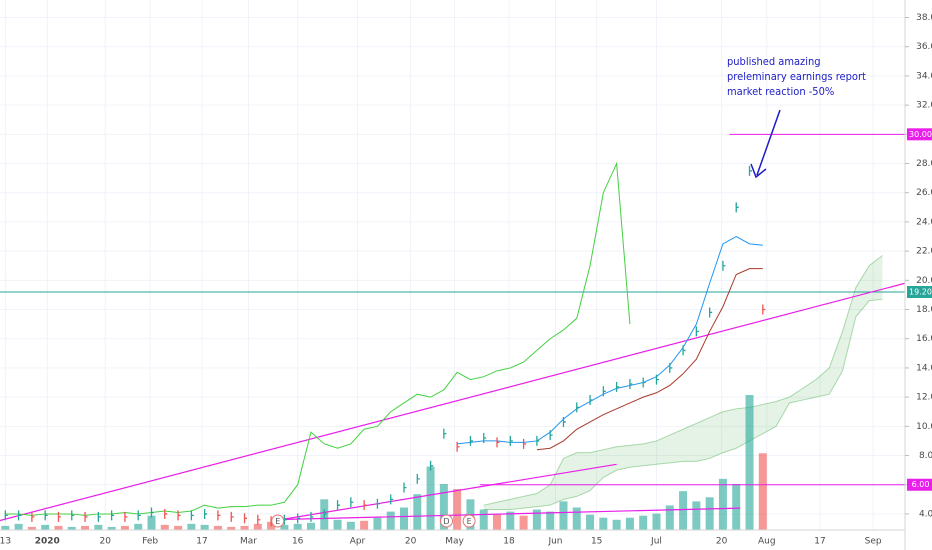 The height and width of the screenshot is (550, 932). Describe the element at coordinates (924, 222) in the screenshot. I see `y-tick-label: 24.00` at that location.